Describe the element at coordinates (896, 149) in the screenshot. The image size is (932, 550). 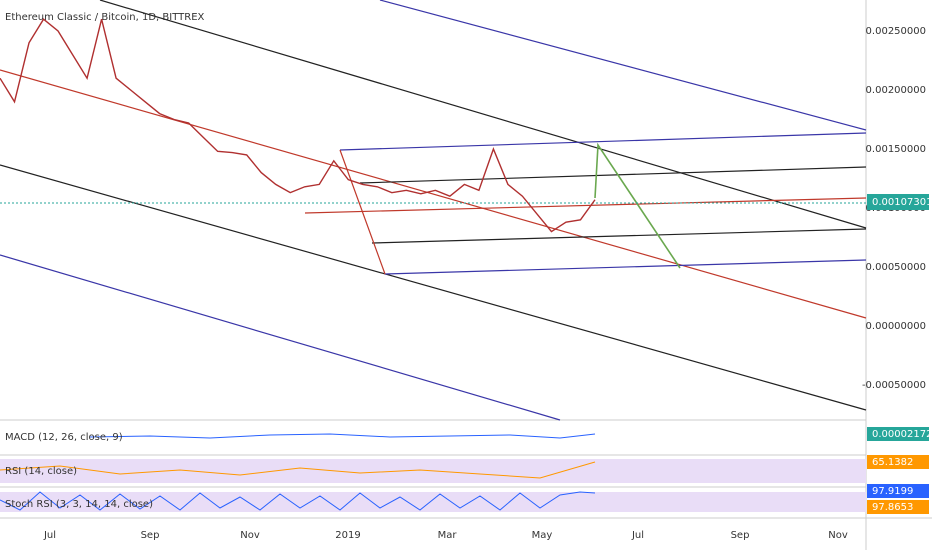
I see `price-label: 0.00150000` at that location.